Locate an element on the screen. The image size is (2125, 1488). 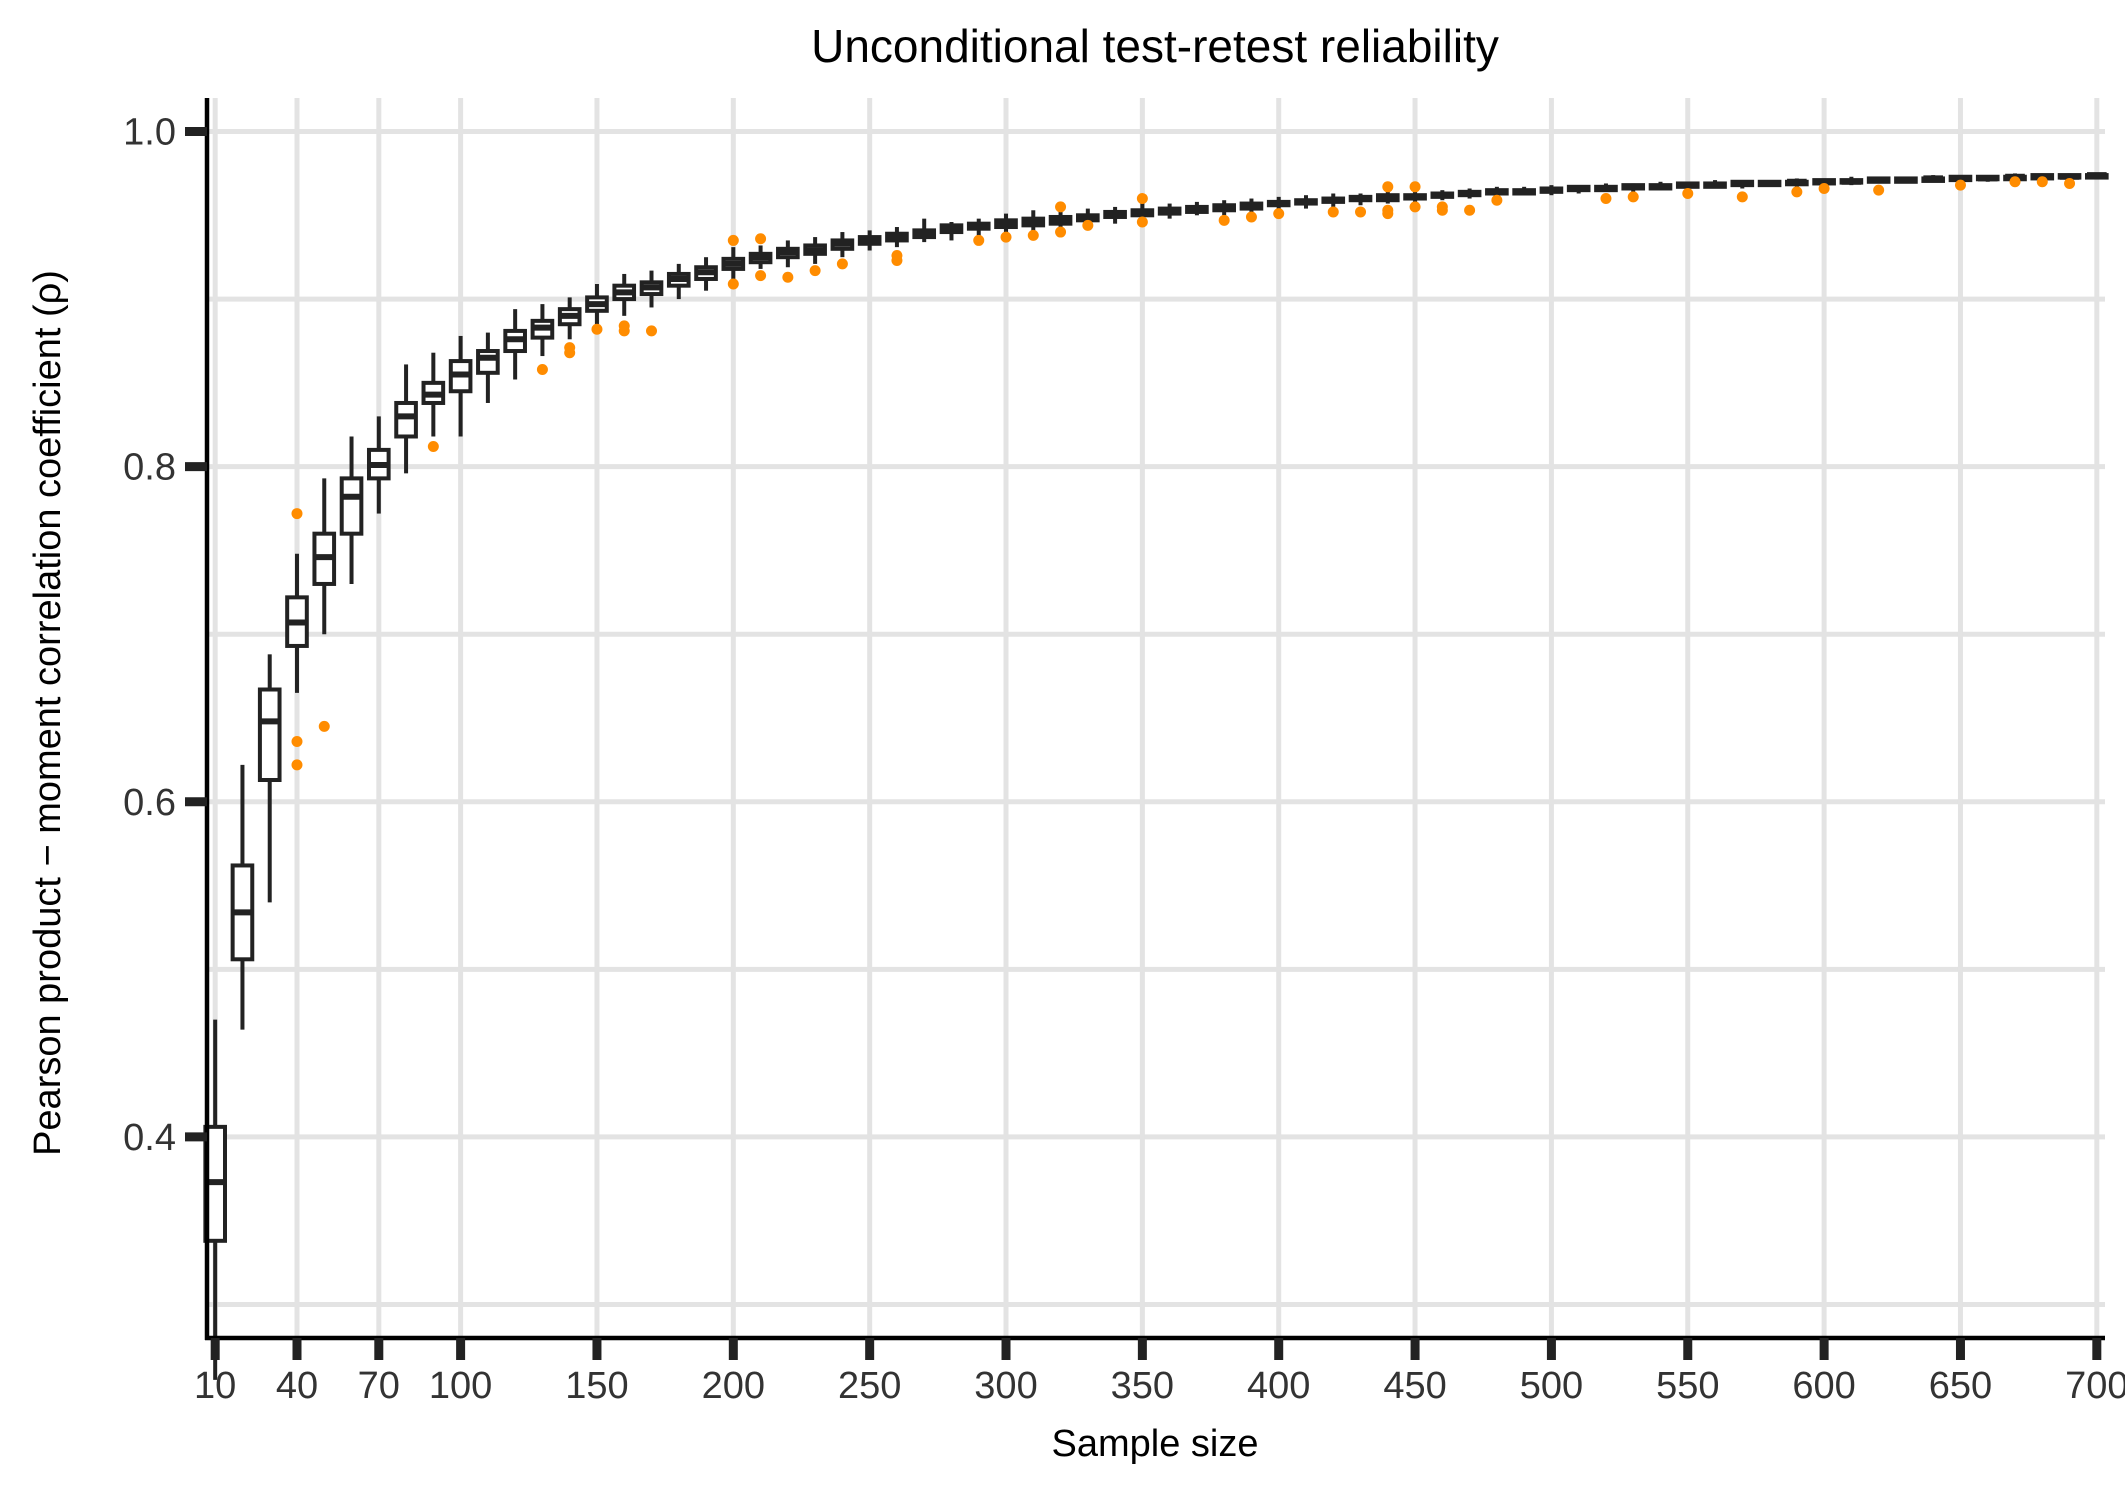
y-tick-label: 1.0 is located at coordinates (149, 133).